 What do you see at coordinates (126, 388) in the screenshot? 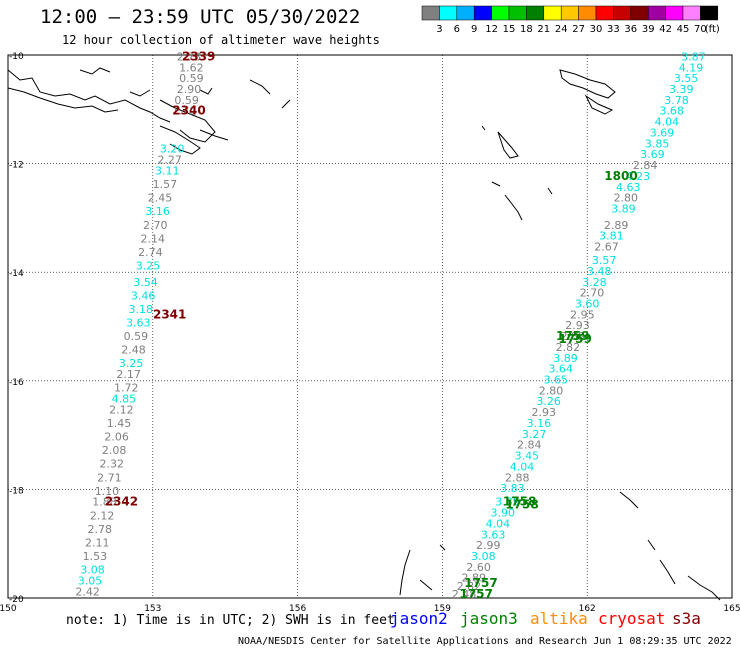
I see `west-track-swh-value: 1.72` at bounding box center [126, 388].